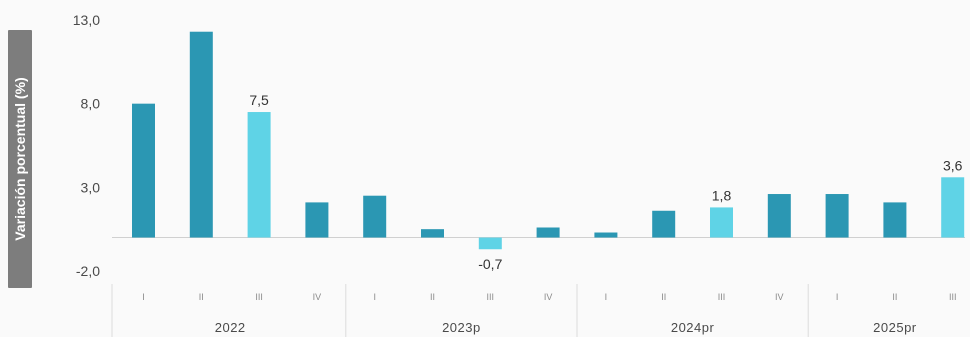  Describe the element at coordinates (91, 187) in the screenshot. I see `y-tick-label: 3,0` at that location.